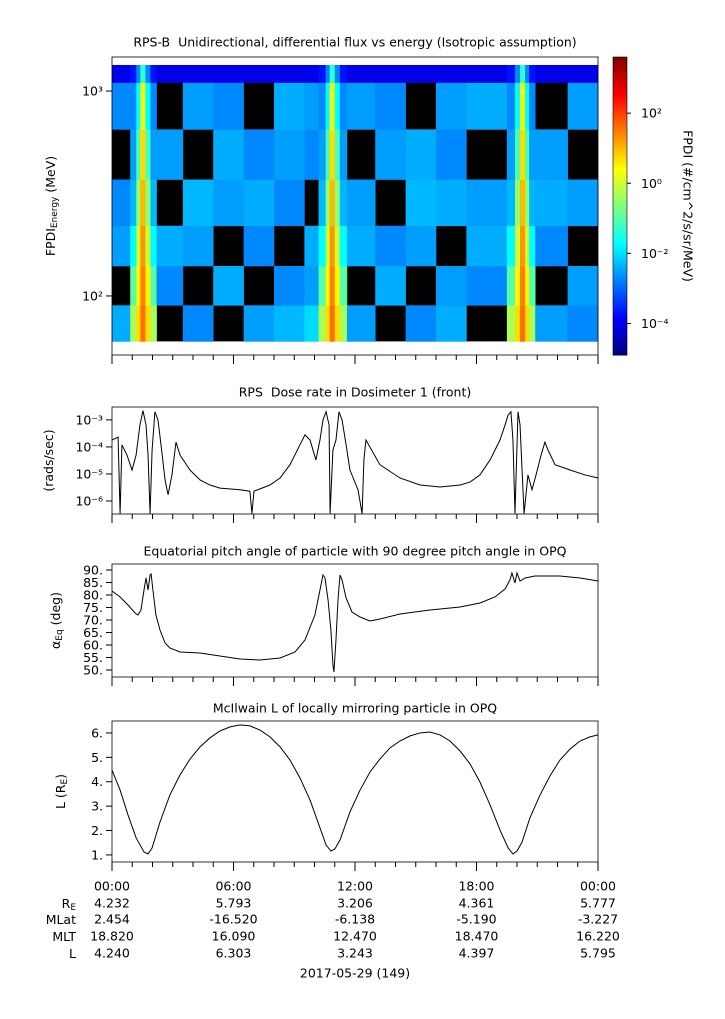 The height and width of the screenshot is (1019, 725). What do you see at coordinates (598, 953) in the screenshot?
I see `ephemeris-value: 5.795` at bounding box center [598, 953].